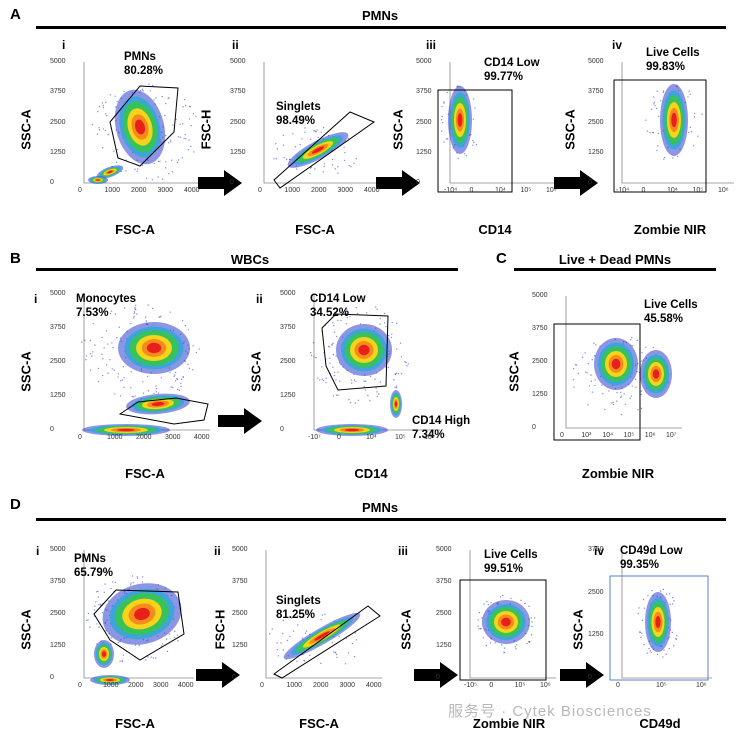 The width and height of the screenshot is (742, 739). What do you see at coordinates (319, 723) in the screenshot?
I see `x-label-d-ii: FSC-A` at bounding box center [319, 723].